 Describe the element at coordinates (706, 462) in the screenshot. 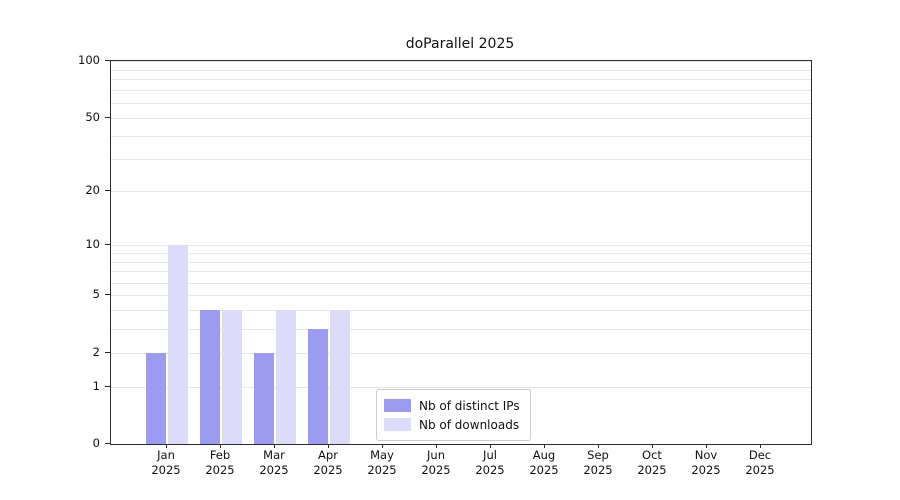

I see `x-tick-label-nov: Nov 2025` at that location.